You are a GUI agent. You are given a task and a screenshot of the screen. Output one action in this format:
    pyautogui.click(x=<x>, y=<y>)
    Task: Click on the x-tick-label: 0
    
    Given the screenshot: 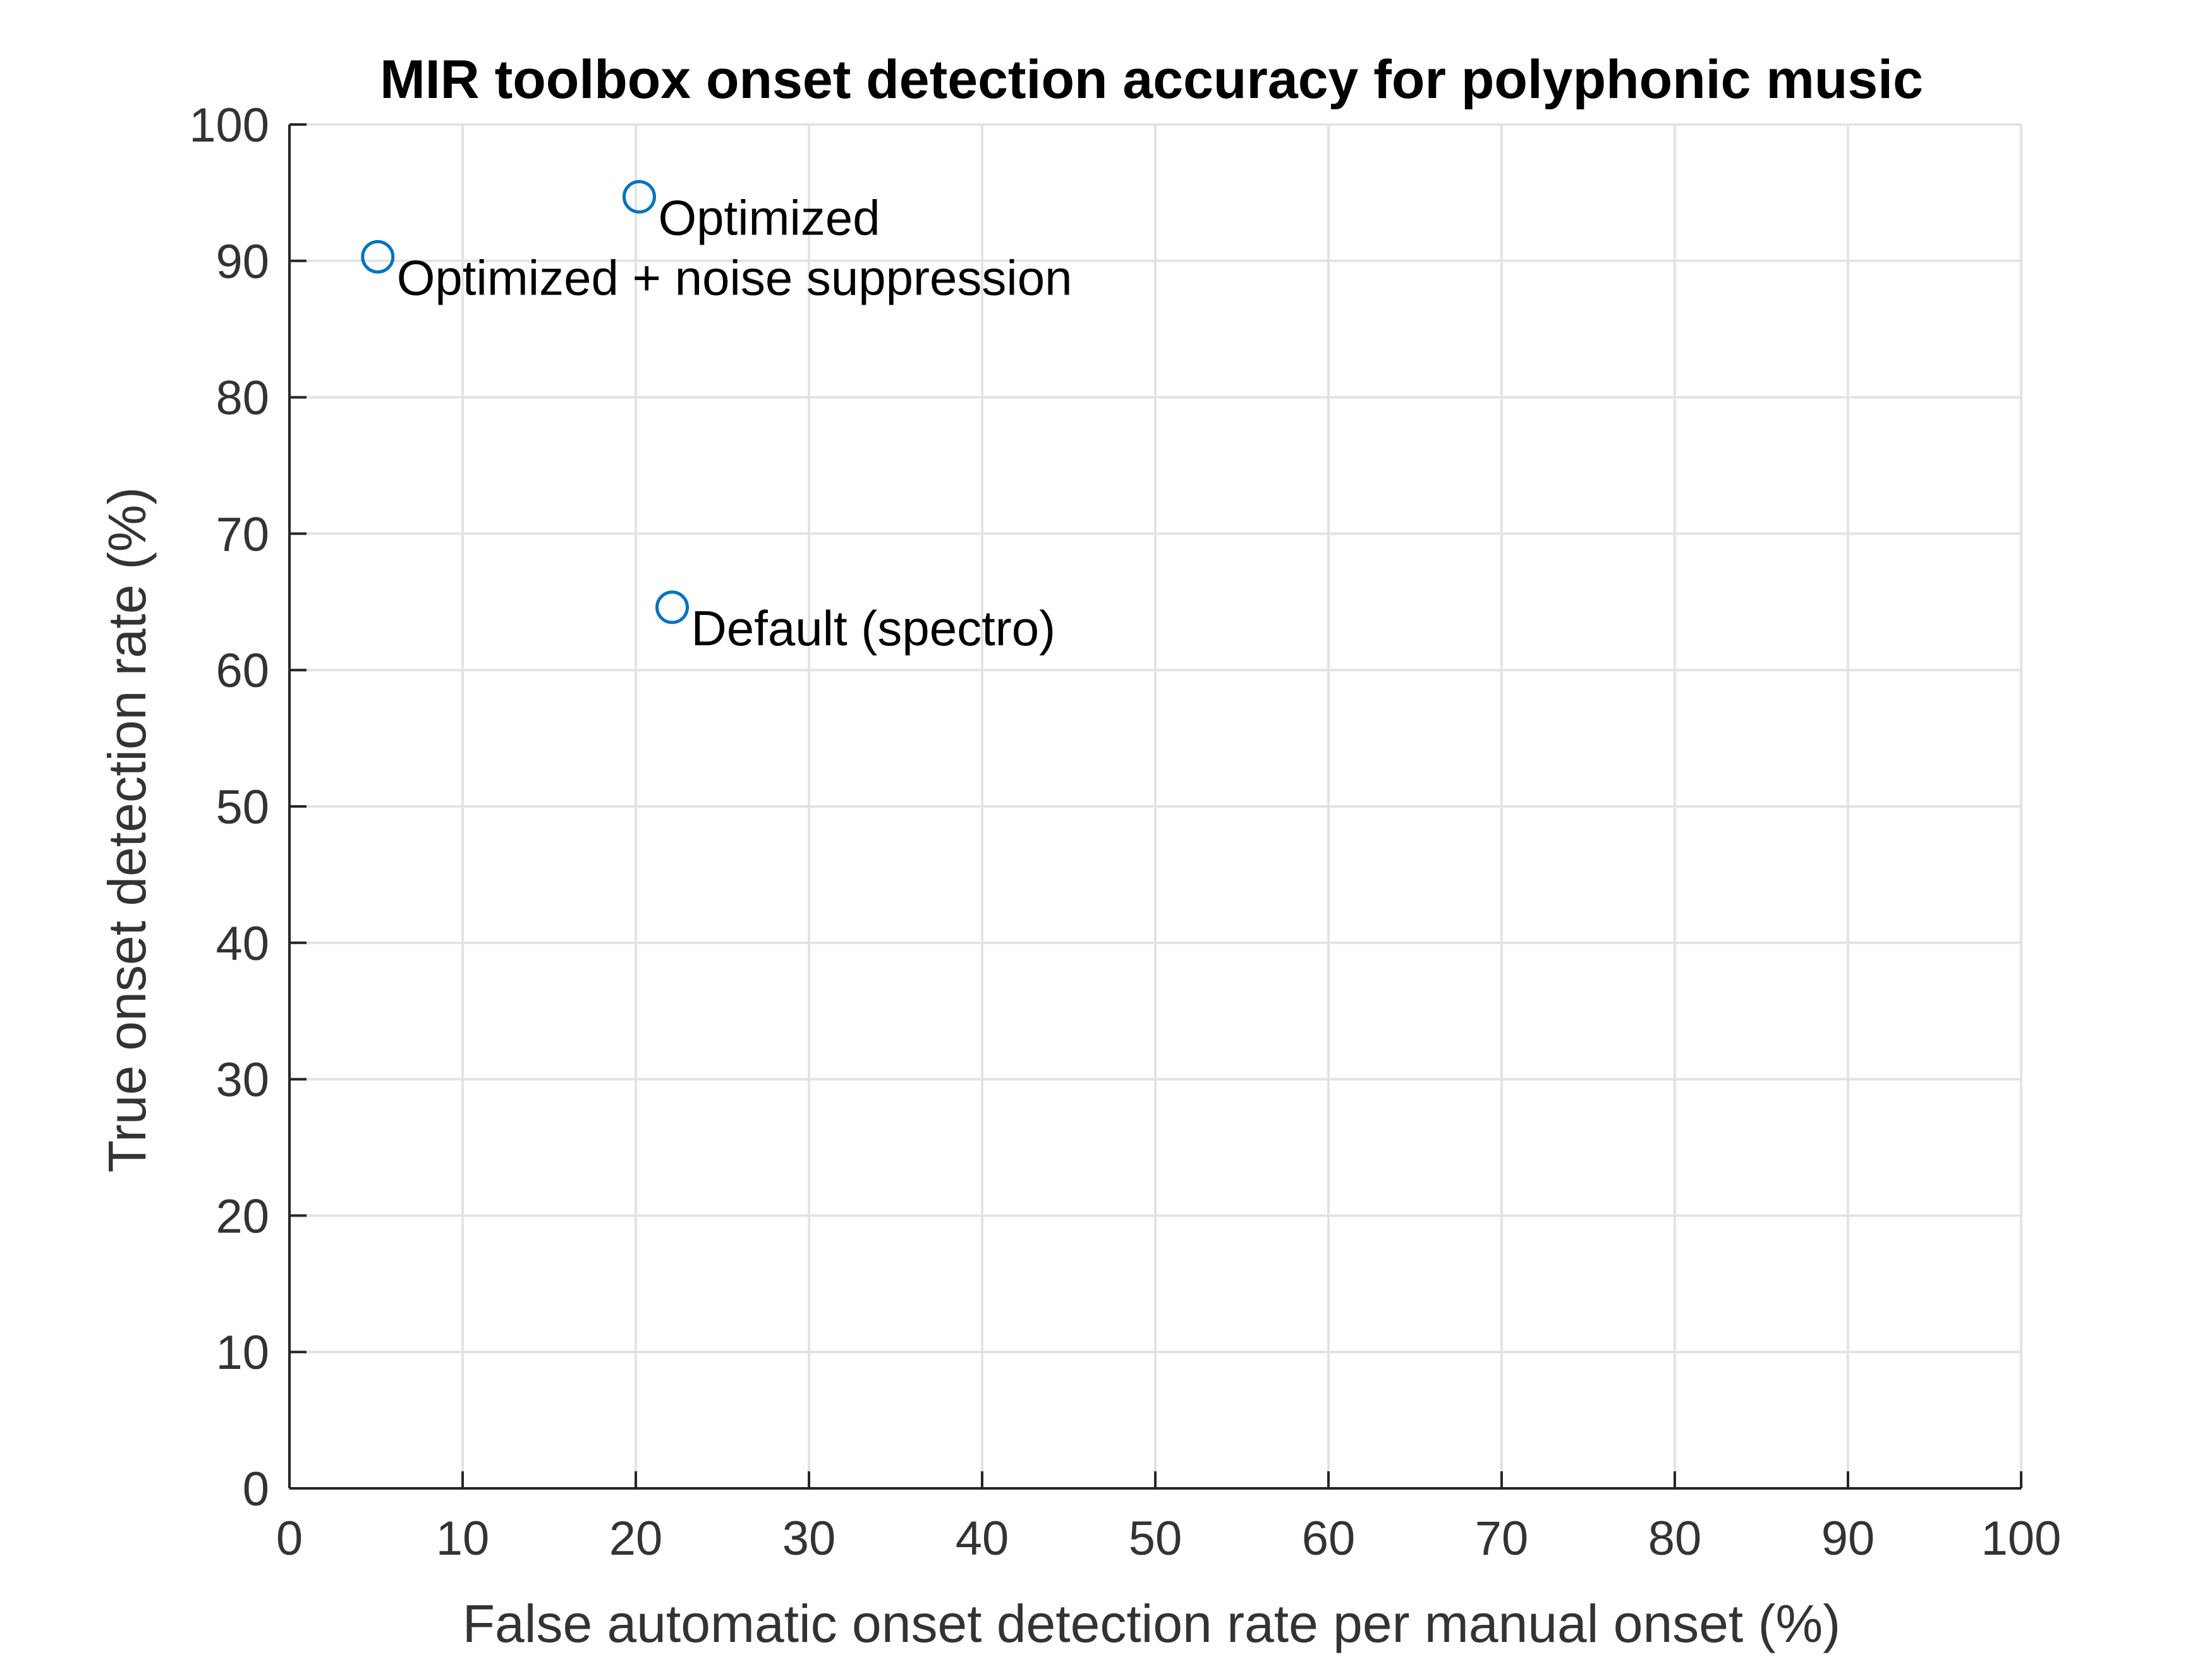 What is the action you would take?
    pyautogui.click(x=289, y=1538)
    